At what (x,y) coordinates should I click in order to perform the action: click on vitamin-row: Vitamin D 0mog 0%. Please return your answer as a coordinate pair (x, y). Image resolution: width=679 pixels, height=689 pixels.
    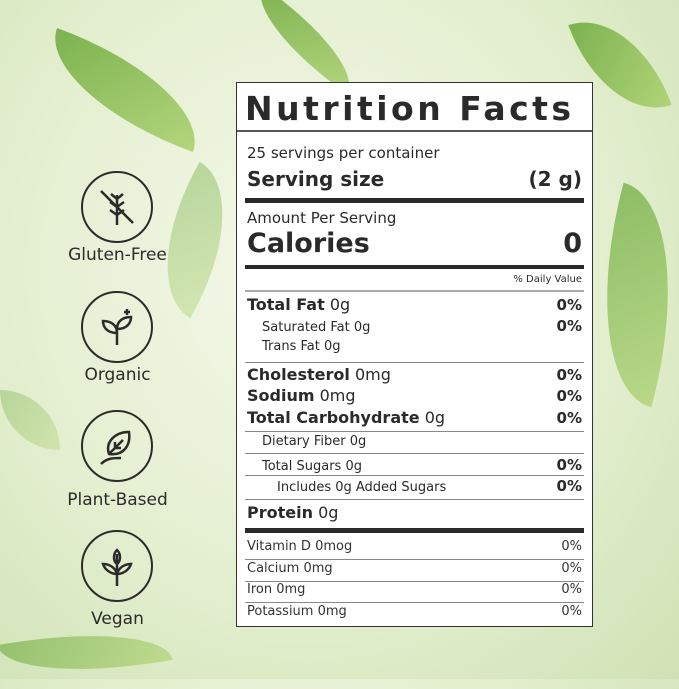
    Looking at the image, I should click on (414, 546).